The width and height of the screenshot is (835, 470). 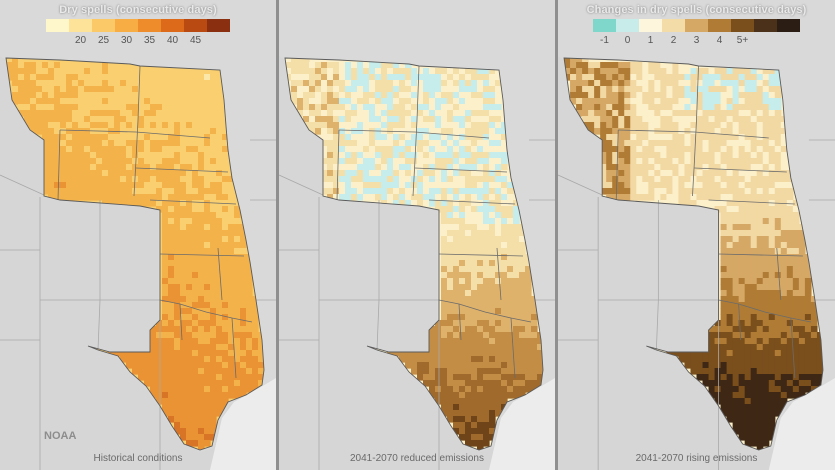 What do you see at coordinates (650, 40) in the screenshot?
I see `legend-tick: 1` at bounding box center [650, 40].